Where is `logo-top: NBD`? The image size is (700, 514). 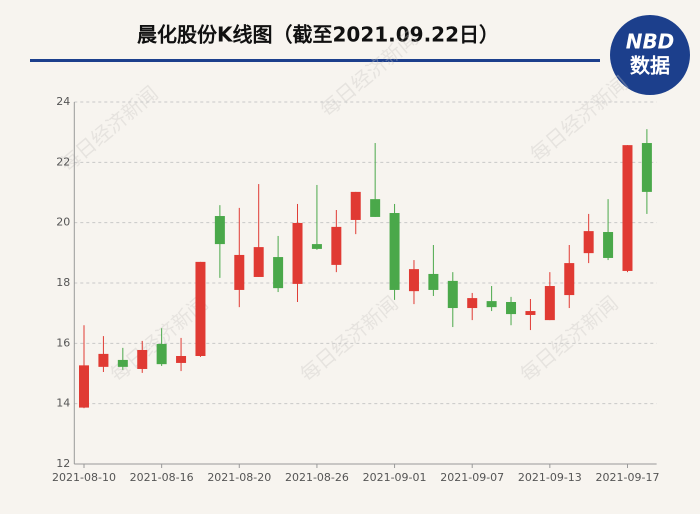 logo-top: NBD is located at coordinates (650, 42).